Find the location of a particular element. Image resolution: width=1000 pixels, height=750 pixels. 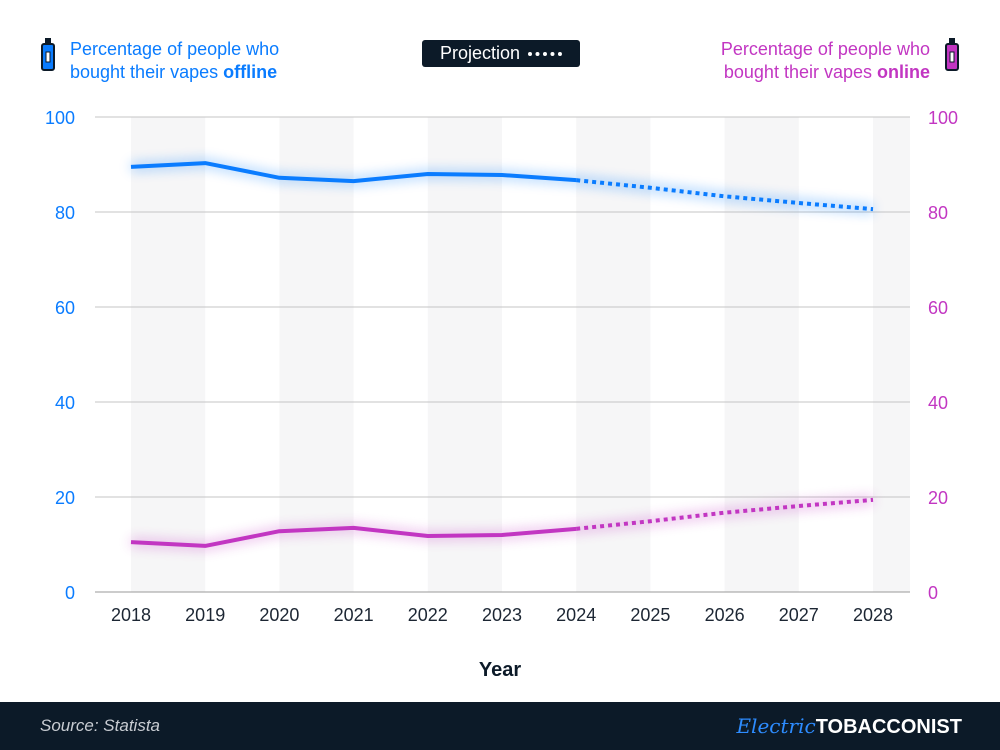

x-tick-label: 2023 is located at coordinates (502, 615).